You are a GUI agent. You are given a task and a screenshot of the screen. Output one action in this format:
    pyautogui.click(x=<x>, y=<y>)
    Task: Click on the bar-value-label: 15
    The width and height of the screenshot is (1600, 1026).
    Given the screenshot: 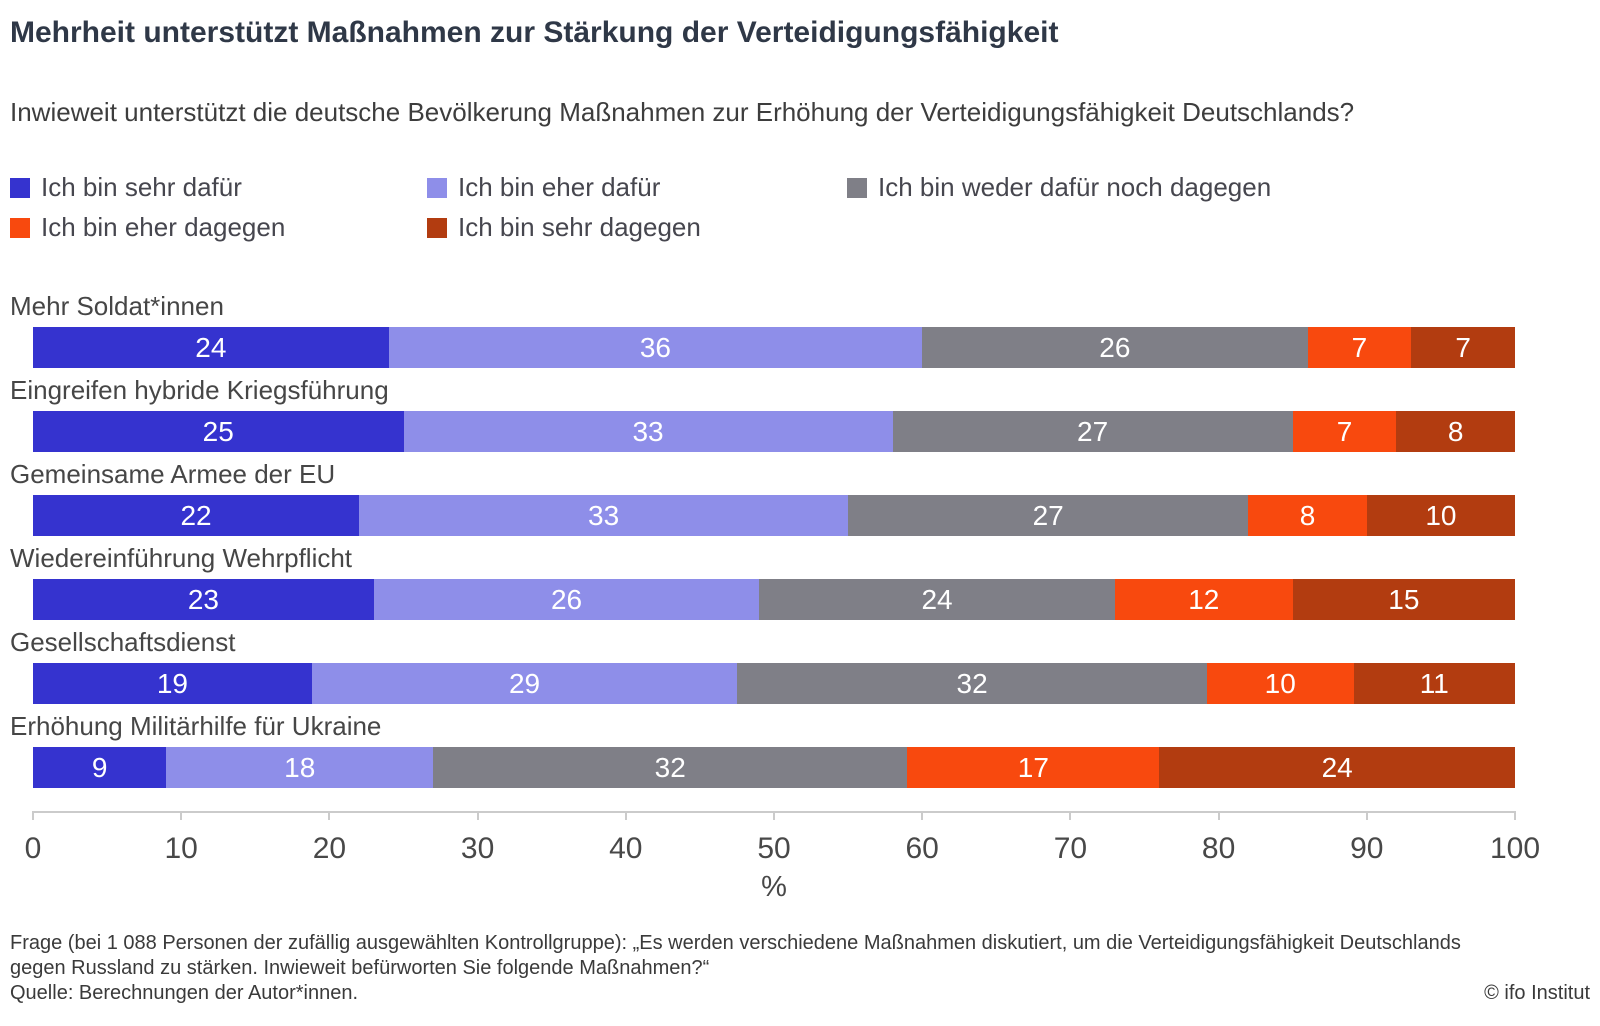 What is the action you would take?
    pyautogui.click(x=1404, y=599)
    